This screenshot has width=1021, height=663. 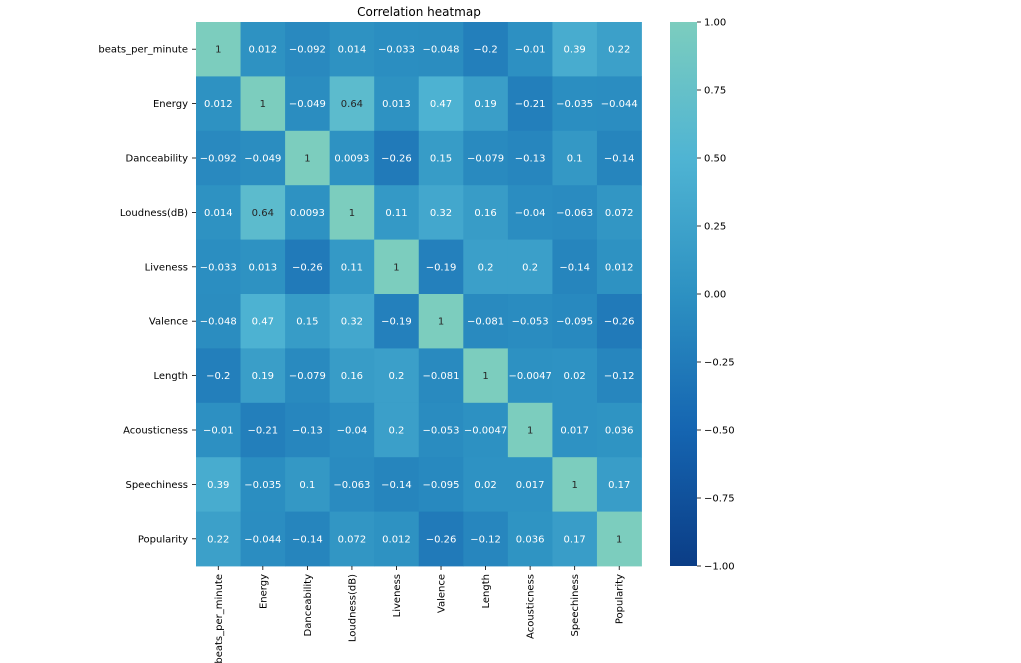 I want to click on cell-value-label: −0.01, so click(x=530, y=50).